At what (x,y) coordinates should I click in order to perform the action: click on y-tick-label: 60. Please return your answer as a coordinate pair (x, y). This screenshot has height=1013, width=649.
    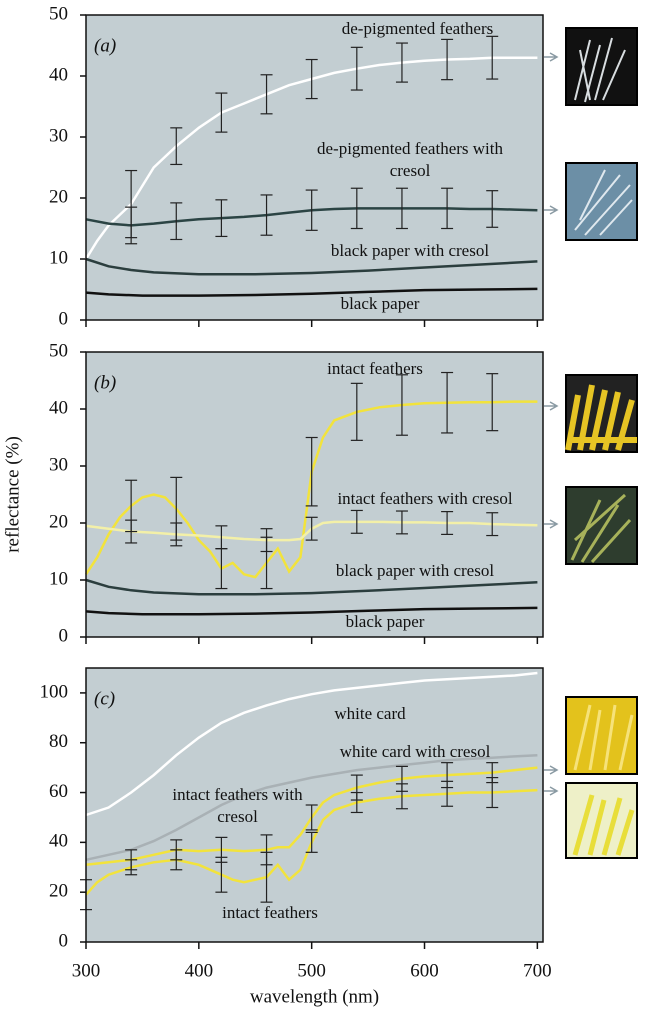
    Looking at the image, I should click on (58, 791).